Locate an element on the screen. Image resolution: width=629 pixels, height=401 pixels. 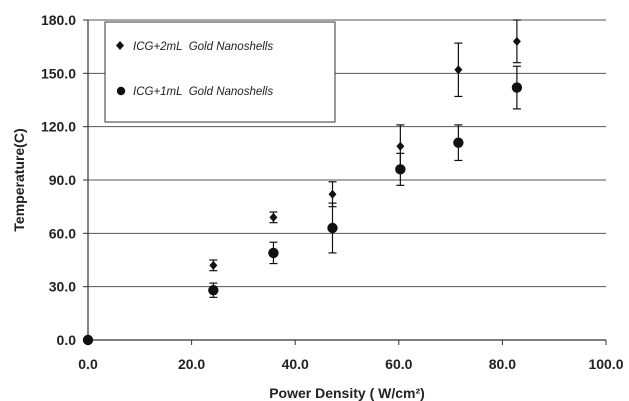
y-tick-label: 180.0 is located at coordinates (58, 20).